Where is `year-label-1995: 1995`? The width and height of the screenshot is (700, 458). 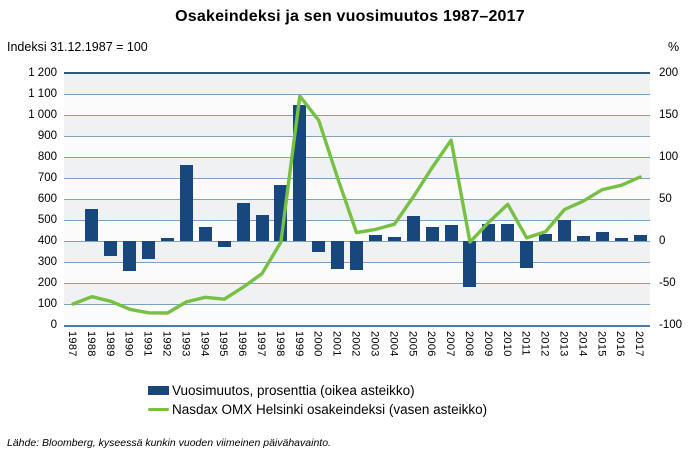
year-label-1995: 1995 is located at coordinates (223, 344).